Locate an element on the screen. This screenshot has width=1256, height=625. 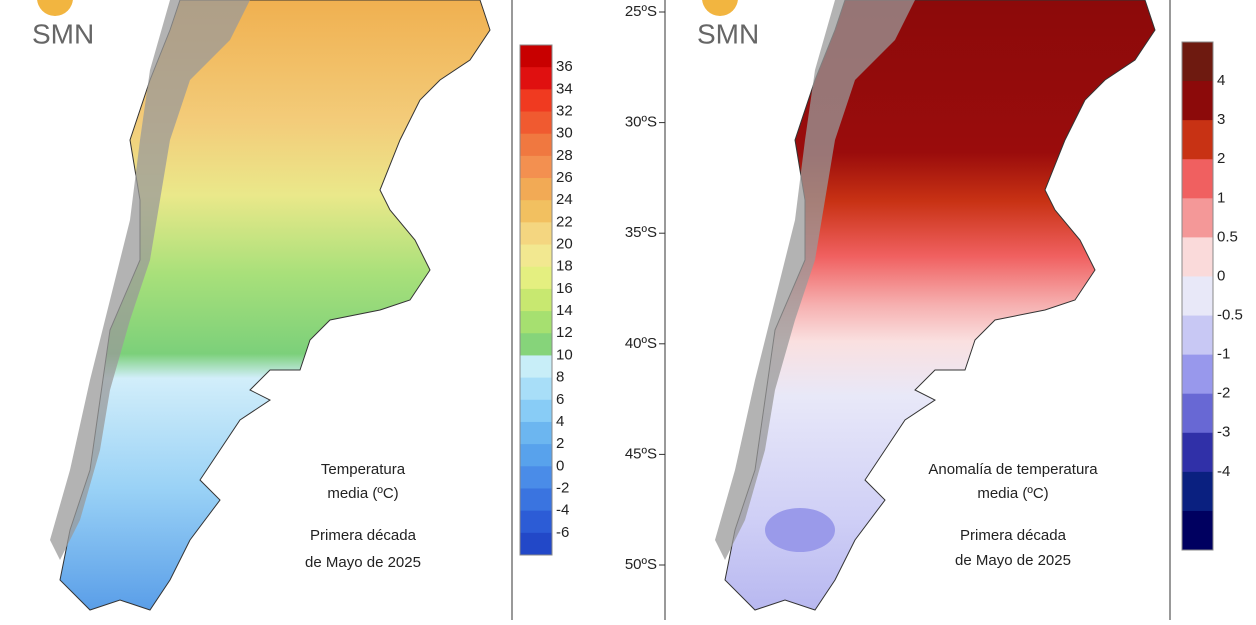
legend-label: 1 is located at coordinates (1221, 197).